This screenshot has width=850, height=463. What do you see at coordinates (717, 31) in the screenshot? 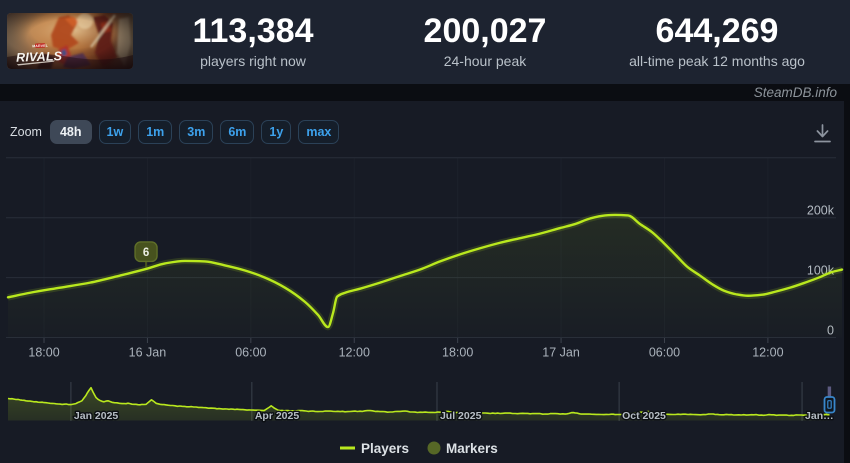
I see `stat-alltime-peak-value: 644,269` at bounding box center [717, 31].